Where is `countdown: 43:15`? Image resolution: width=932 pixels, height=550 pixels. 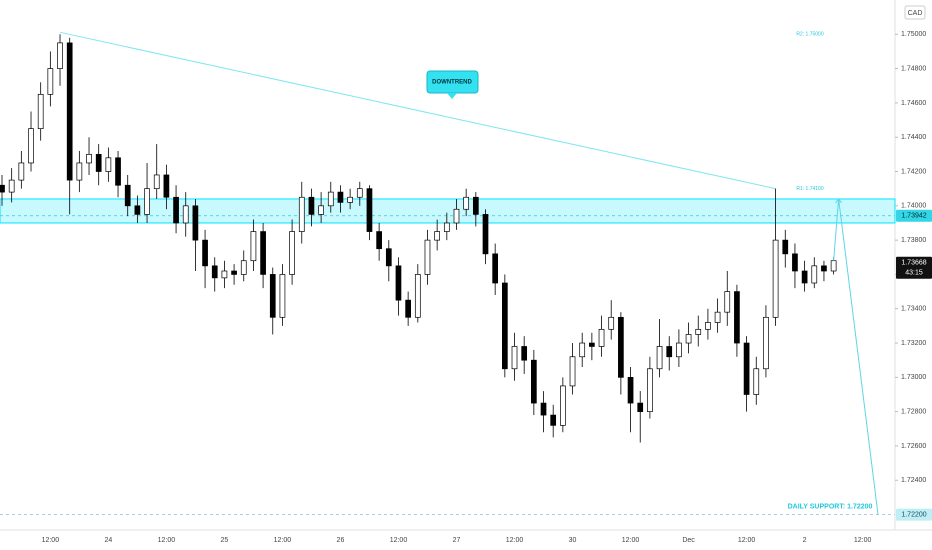 countdown: 43:15 is located at coordinates (914, 273).